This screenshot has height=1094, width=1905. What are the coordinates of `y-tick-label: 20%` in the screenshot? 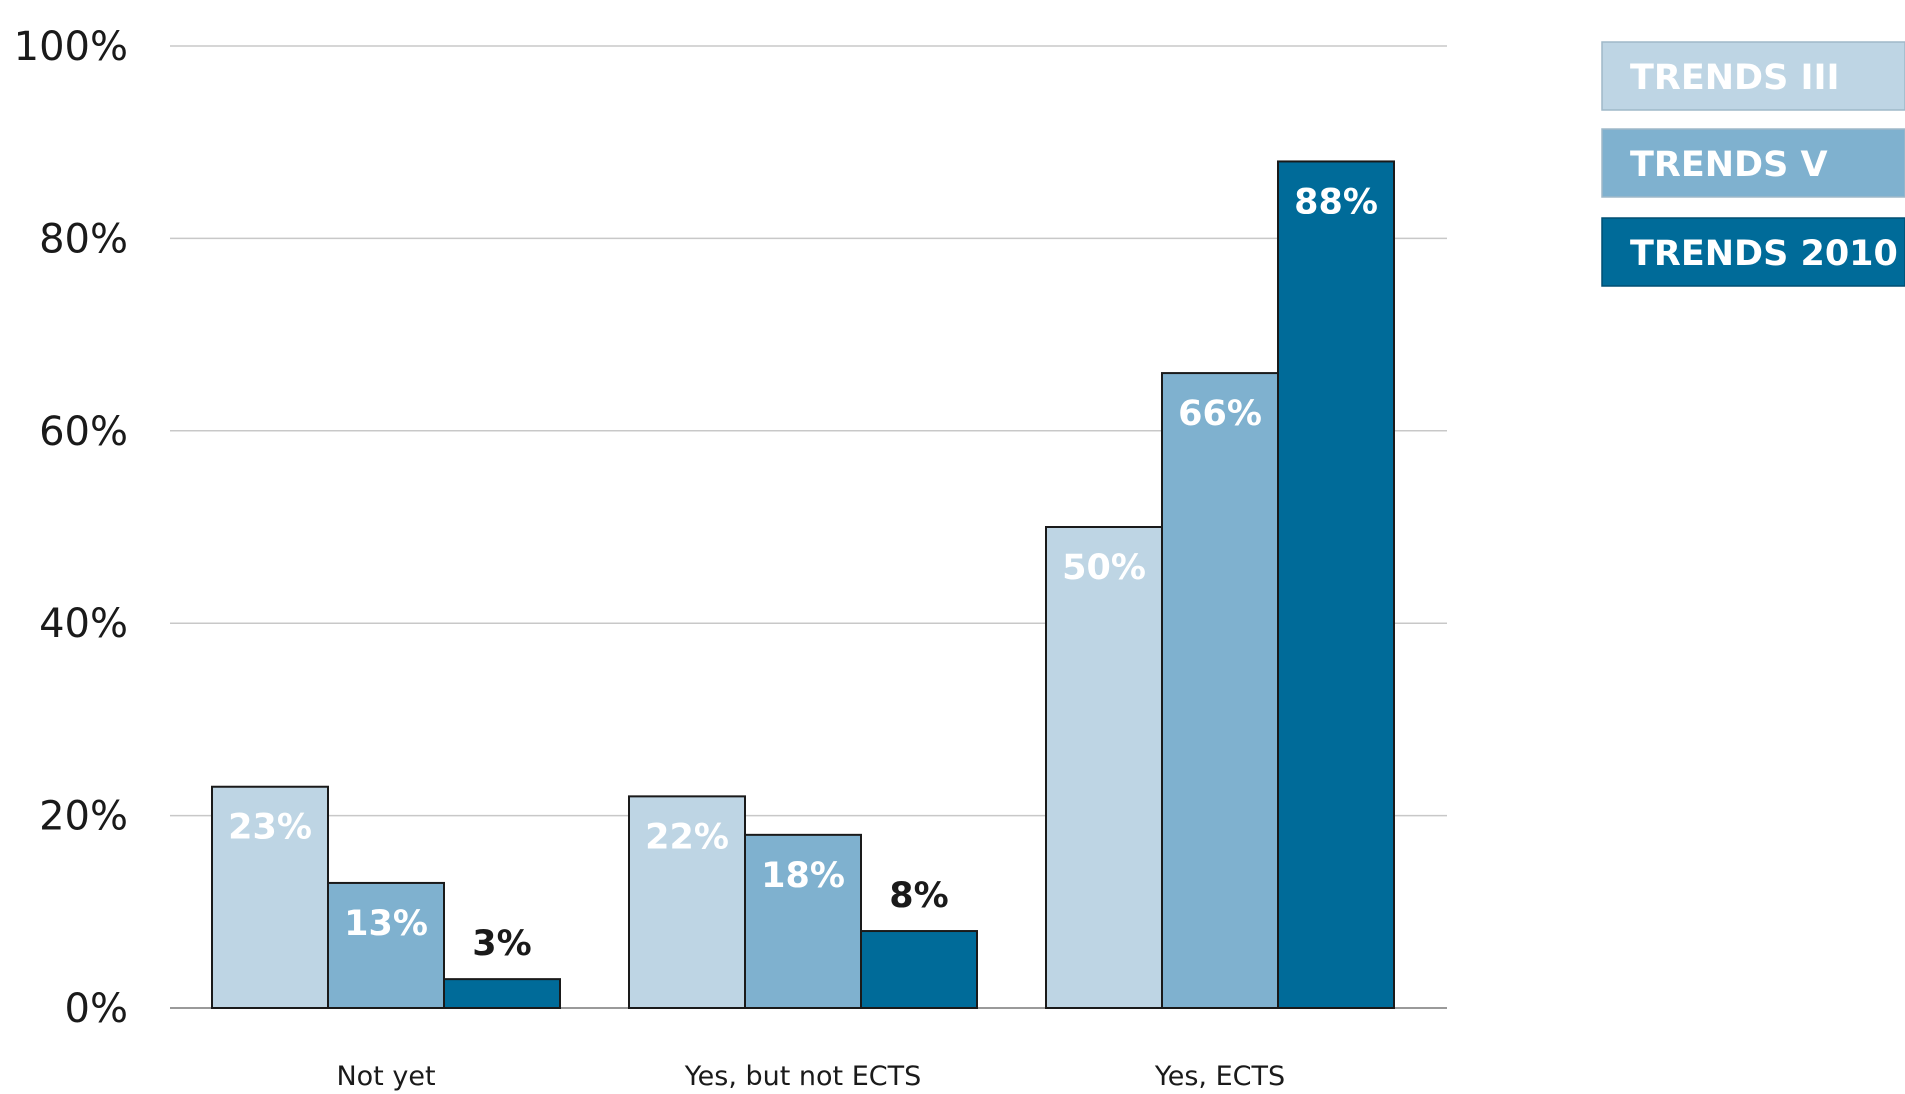 It's located at (83, 817).